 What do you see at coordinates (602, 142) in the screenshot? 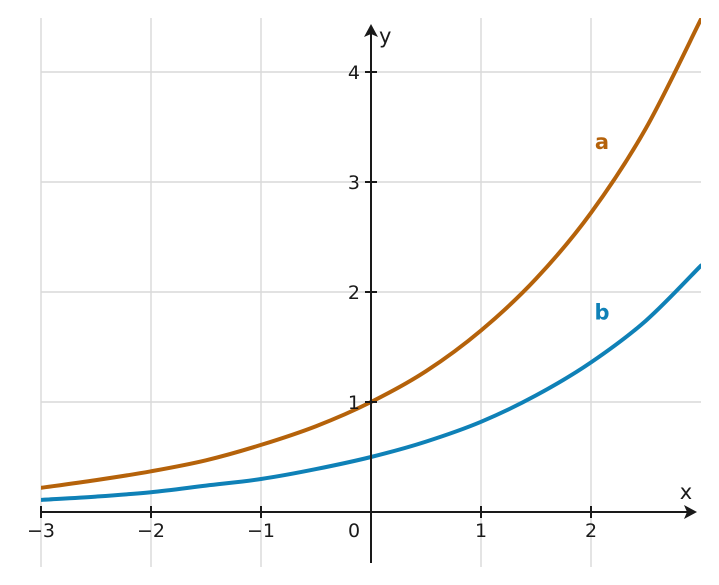
I see `curve-label-a: a` at bounding box center [602, 142].